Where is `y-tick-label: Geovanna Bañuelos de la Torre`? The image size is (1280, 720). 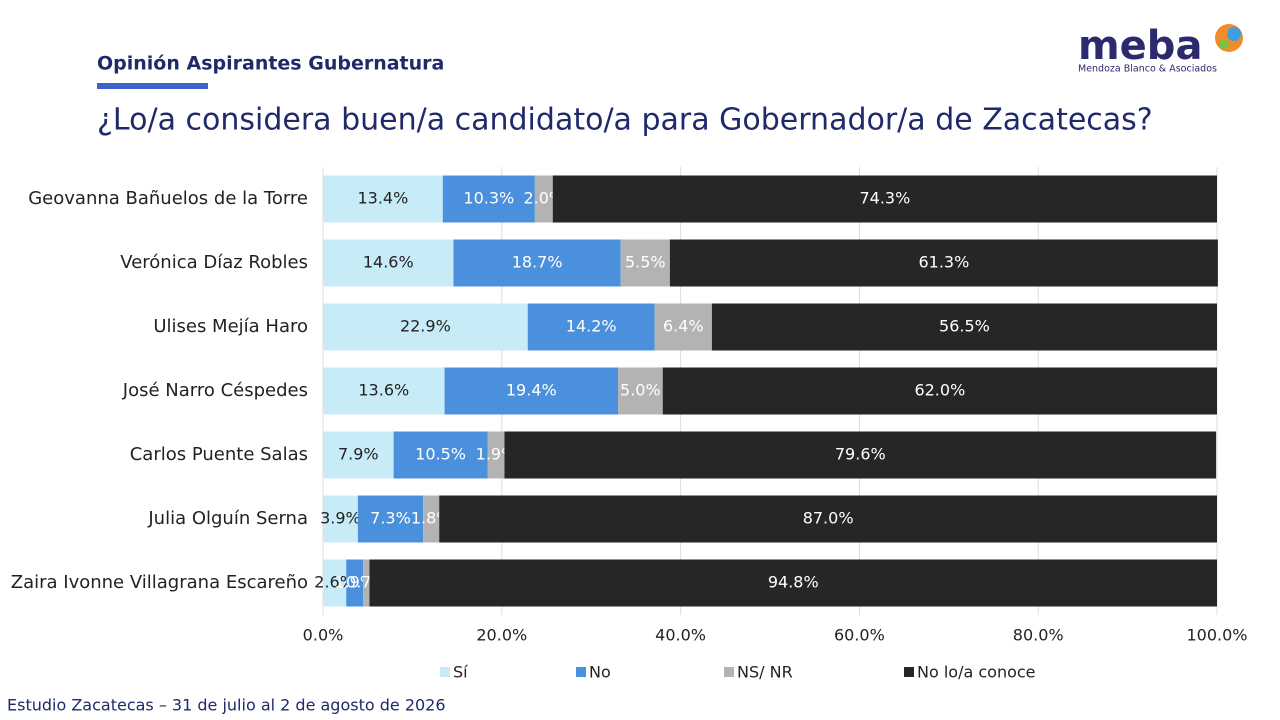 y-tick-label: Geovanna Bañuelos de la Torre is located at coordinates (168, 198).